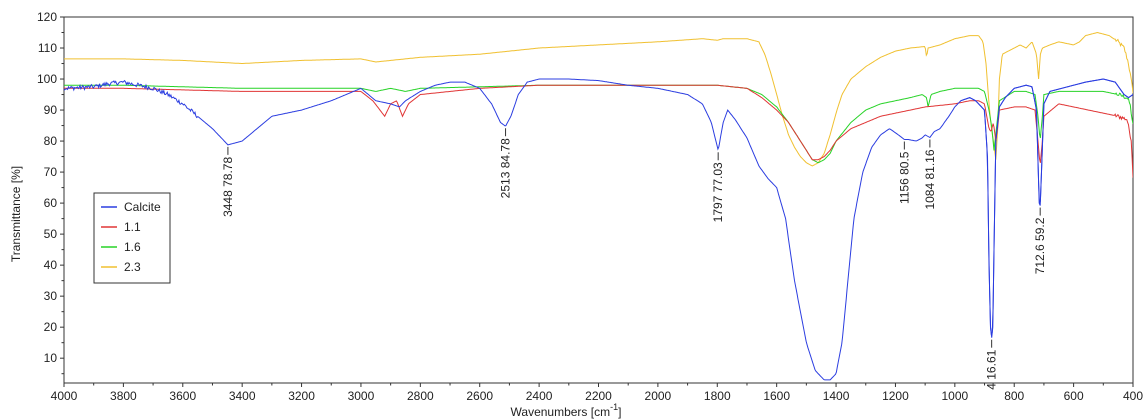  Describe the element at coordinates (132, 227) in the screenshot. I see `legend-label: 1.1` at that location.